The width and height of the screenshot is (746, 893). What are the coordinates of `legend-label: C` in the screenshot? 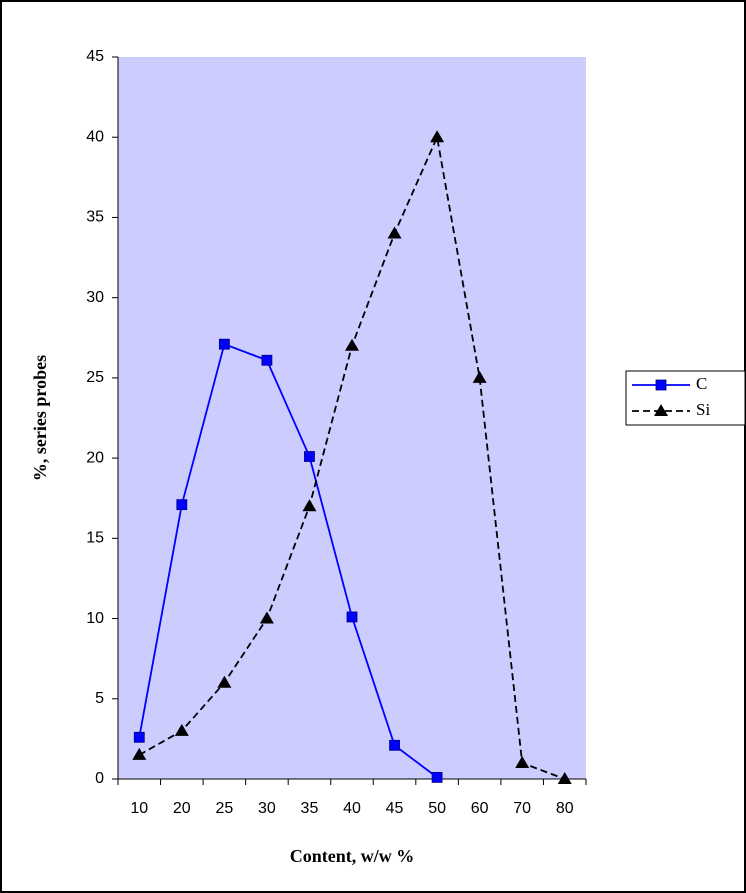 It's located at (701, 383).